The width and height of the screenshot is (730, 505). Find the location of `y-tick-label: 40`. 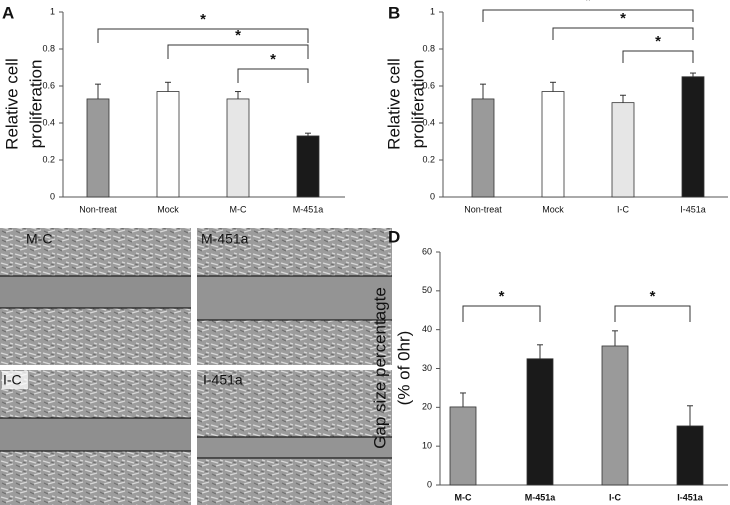

y-tick-label: 40 is located at coordinates (427, 329).